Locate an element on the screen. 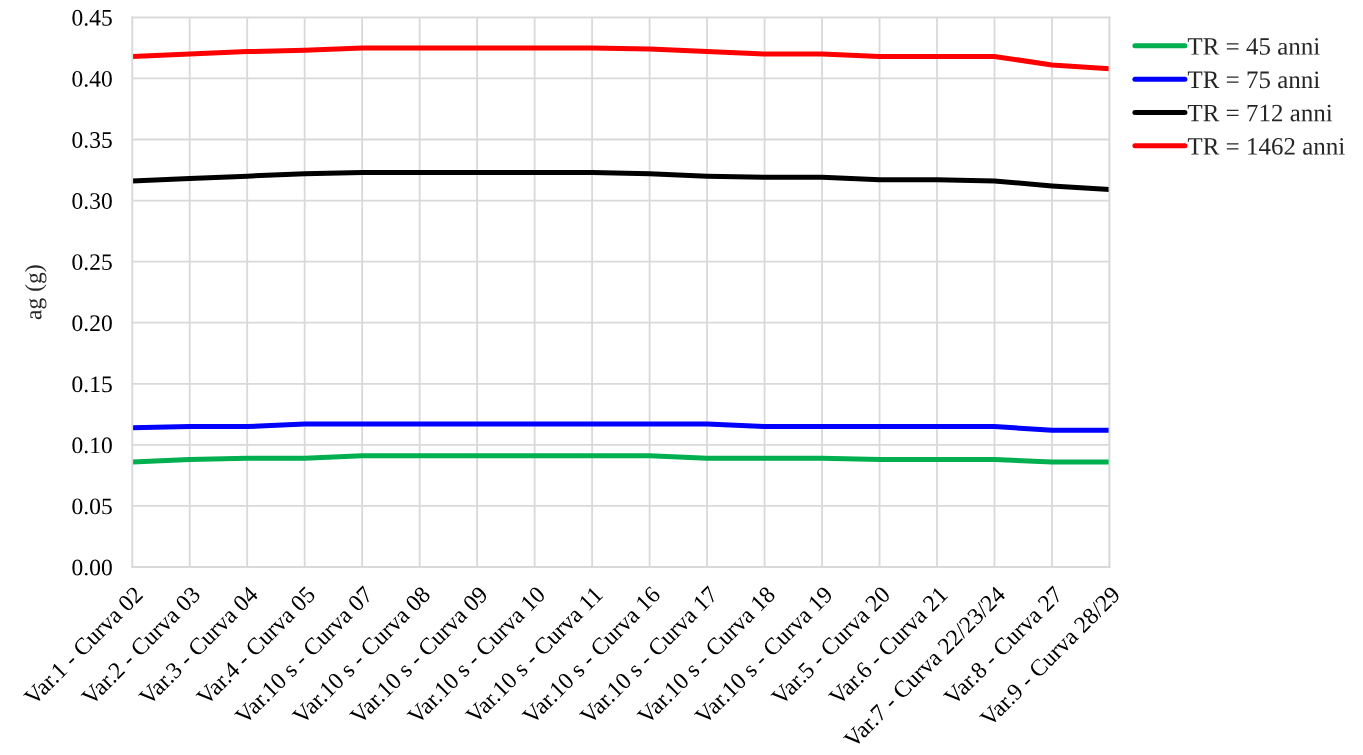 The height and width of the screenshot is (755, 1363). y-tick-label: 0.15 is located at coordinates (92, 384).